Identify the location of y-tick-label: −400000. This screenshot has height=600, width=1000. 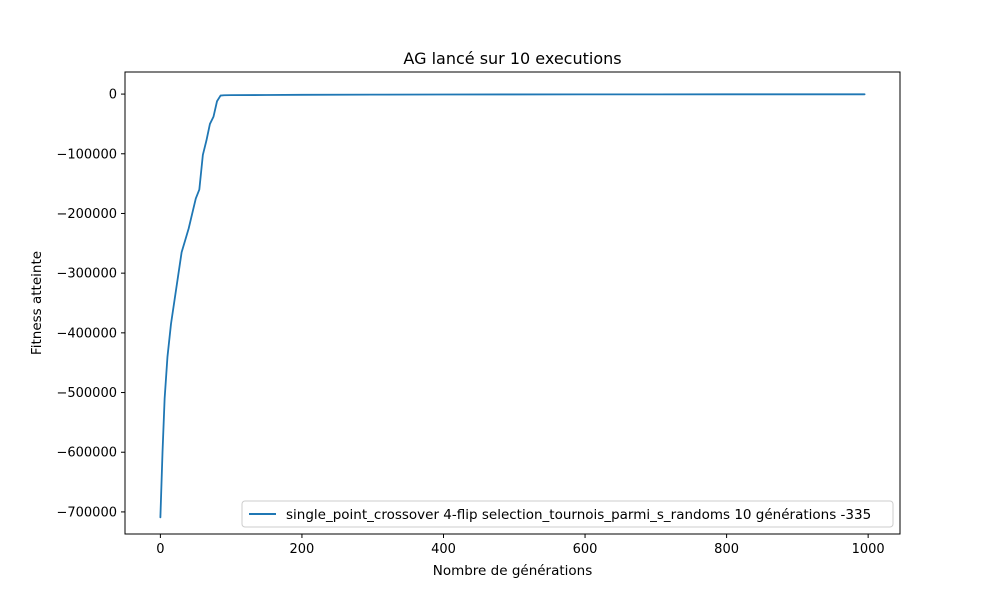
(86, 333).